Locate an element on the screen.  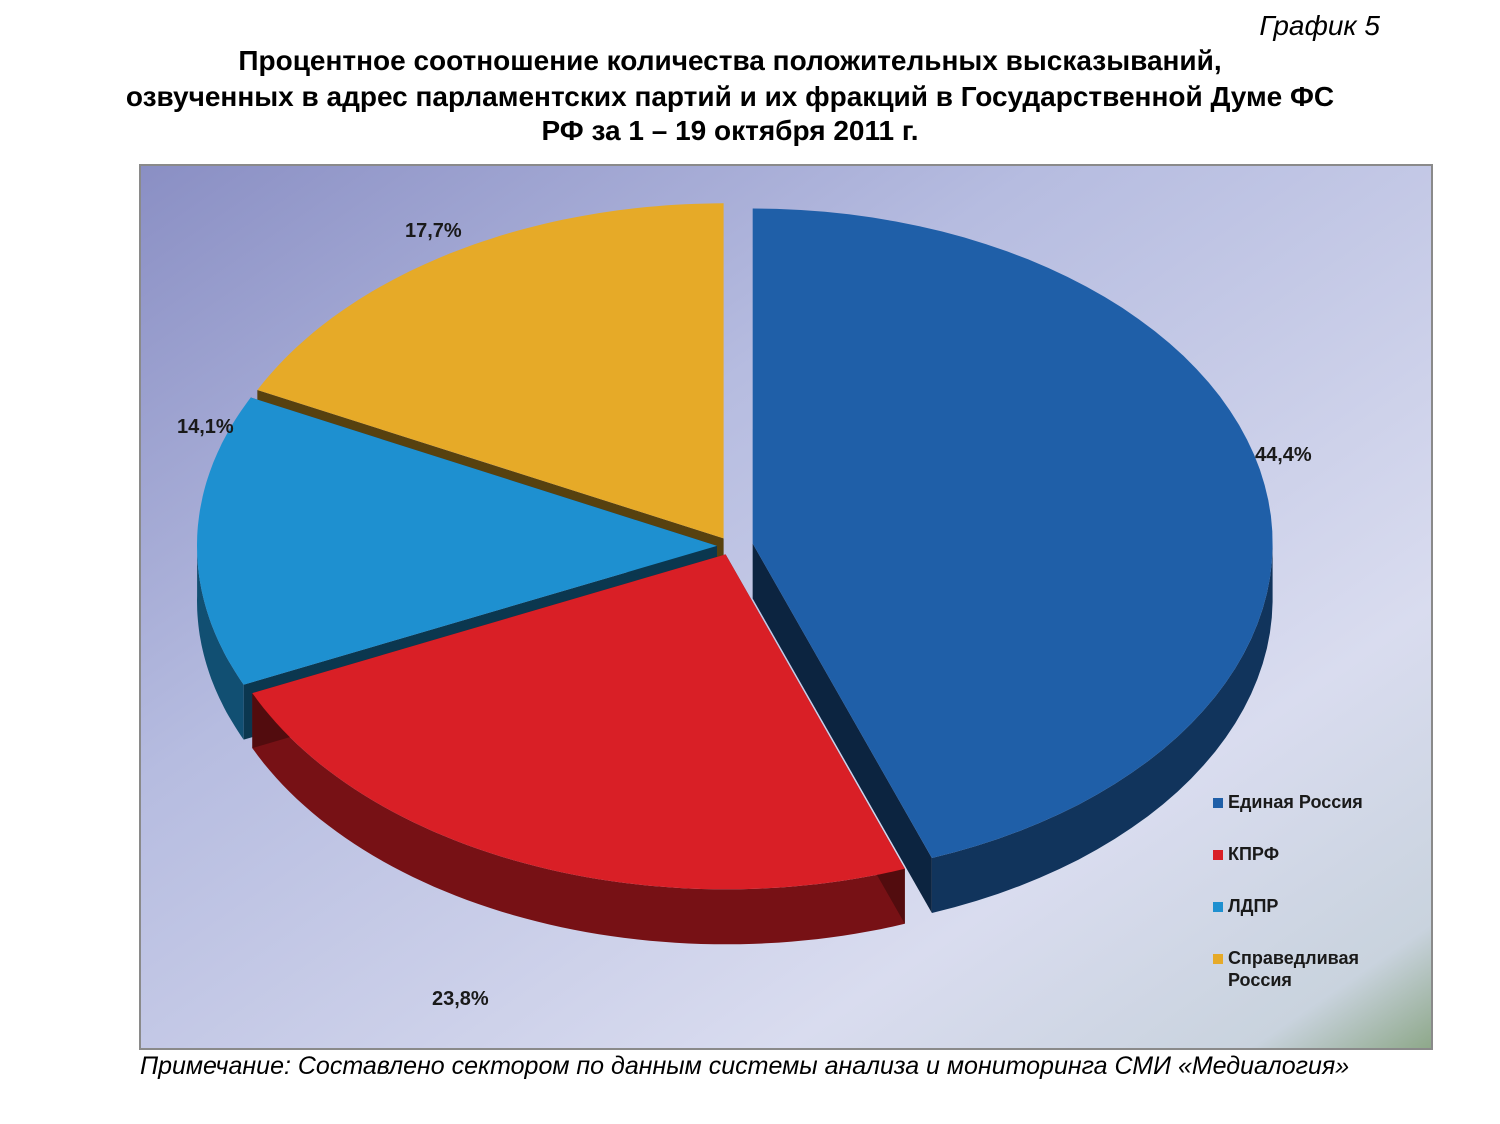
chart-title-line-3: РФ за 1 – 19 октября 2011 г. is located at coordinates (730, 130).